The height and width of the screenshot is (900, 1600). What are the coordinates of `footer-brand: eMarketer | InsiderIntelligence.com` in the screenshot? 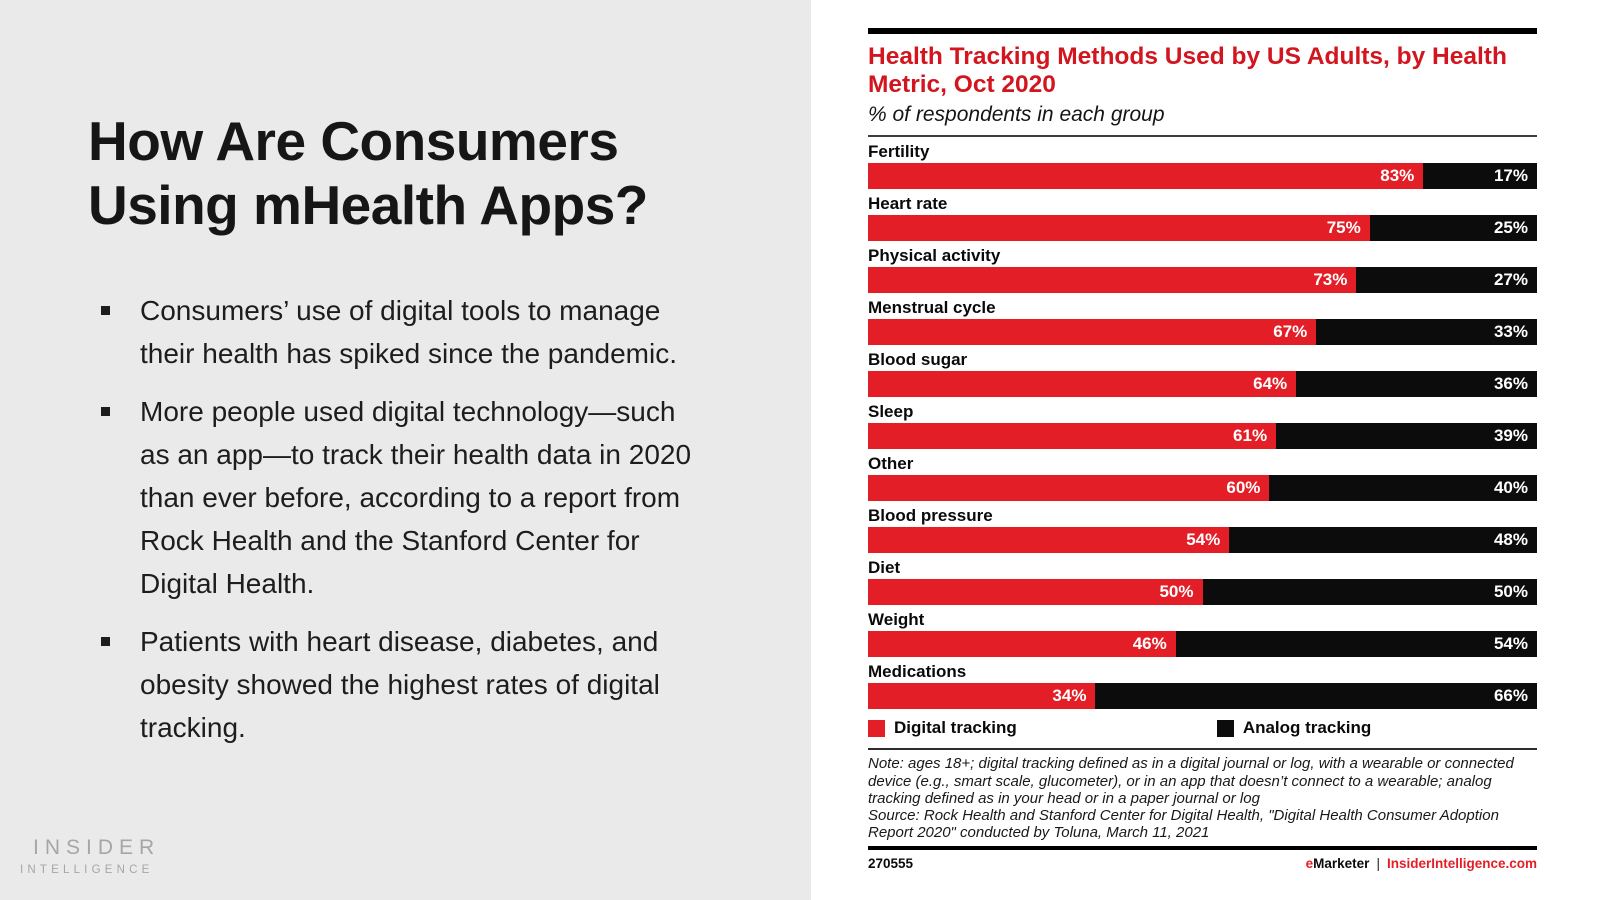 It's located at (1421, 863).